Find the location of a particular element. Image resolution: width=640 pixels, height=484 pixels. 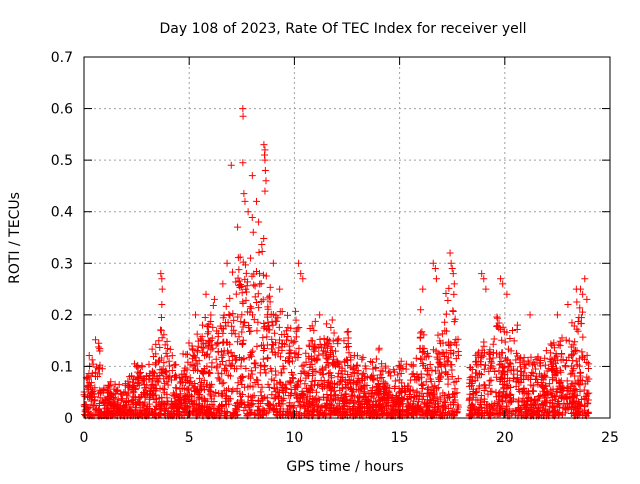

y-tick-label: 0.7 is located at coordinates (62, 58).